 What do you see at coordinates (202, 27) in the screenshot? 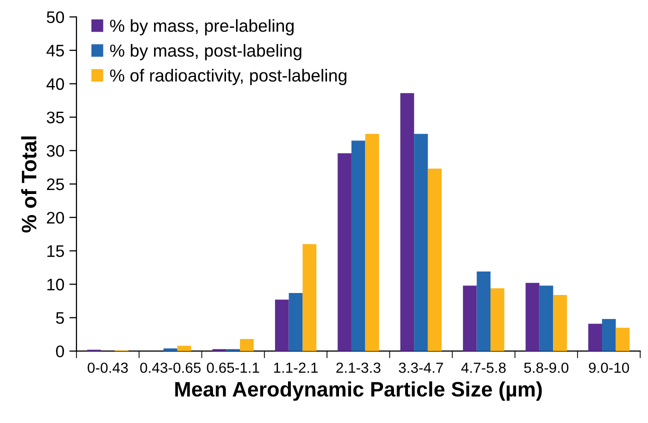
I see `legend-label: % by mass, pre-labeling` at bounding box center [202, 27].